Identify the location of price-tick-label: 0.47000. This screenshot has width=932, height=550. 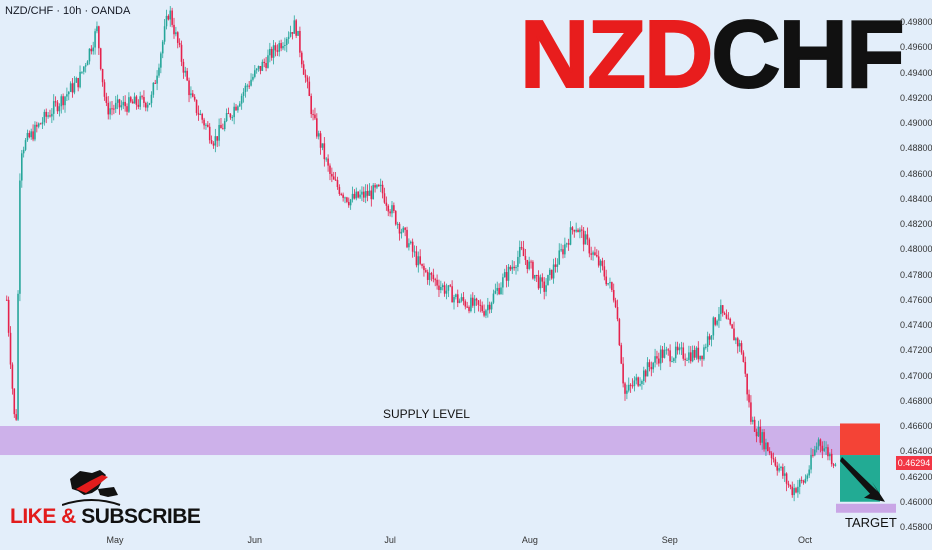
(916, 375).